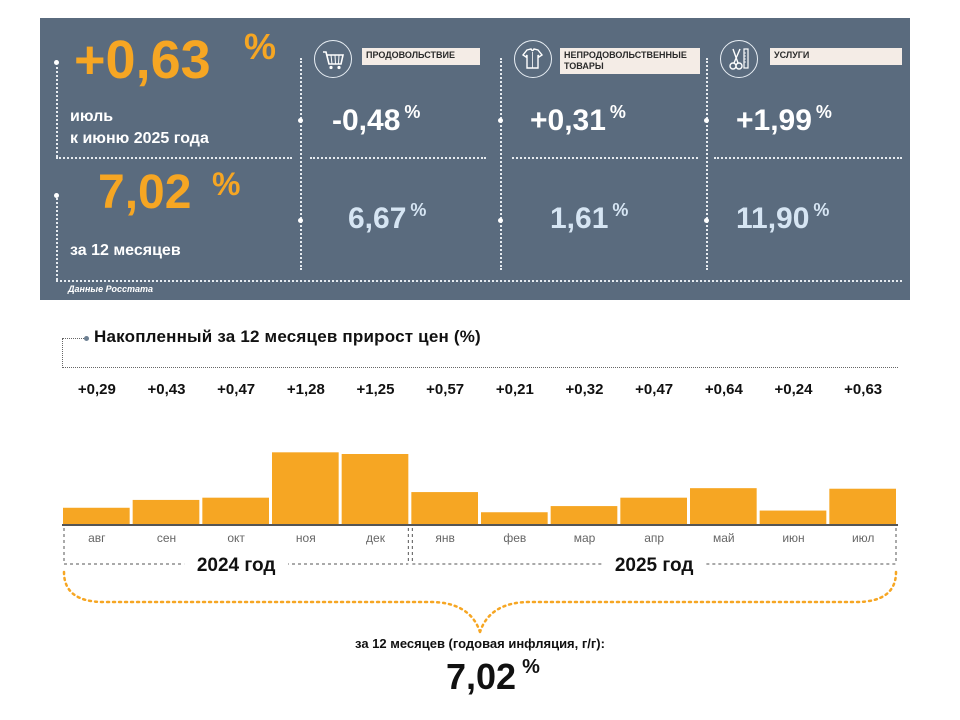 The height and width of the screenshot is (720, 960). Describe the element at coordinates (620, 210) in the screenshot. I see `nonfood-annual-pct: %` at that location.